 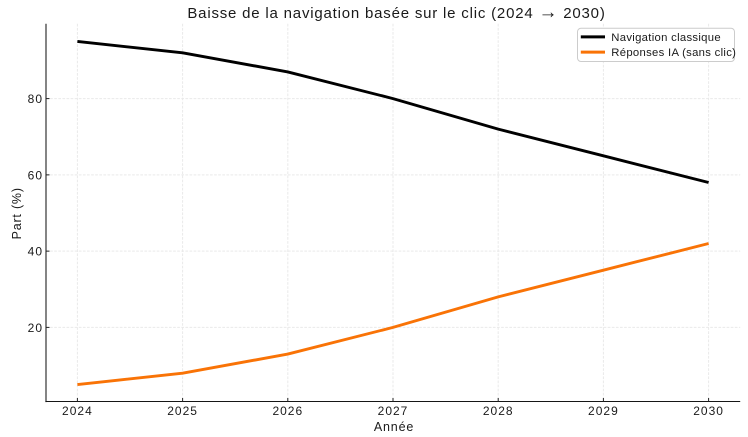 What do you see at coordinates (35, 99) in the screenshot?
I see `svg-text: 80` at bounding box center [35, 99].